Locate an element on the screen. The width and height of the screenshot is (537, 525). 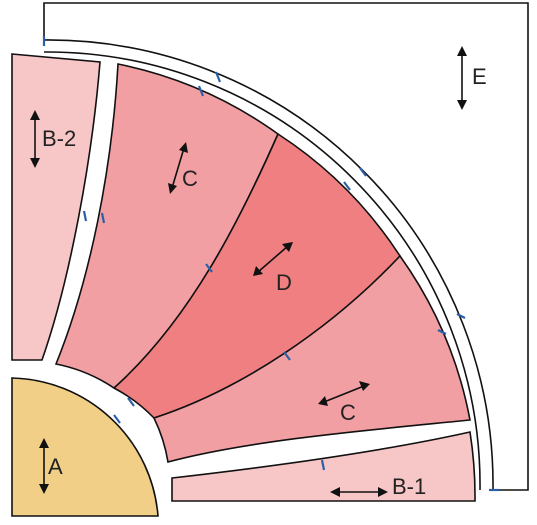
label-c-lower: C is located at coordinates (348, 412).